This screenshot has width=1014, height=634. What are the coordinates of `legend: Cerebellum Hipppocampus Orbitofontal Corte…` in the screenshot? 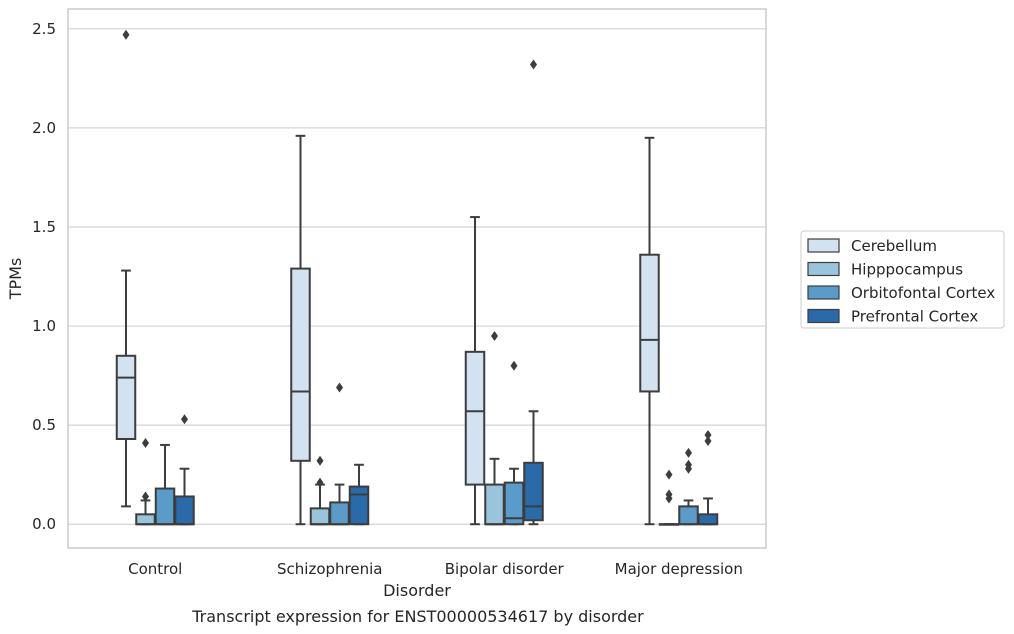 It's located at (902, 279).